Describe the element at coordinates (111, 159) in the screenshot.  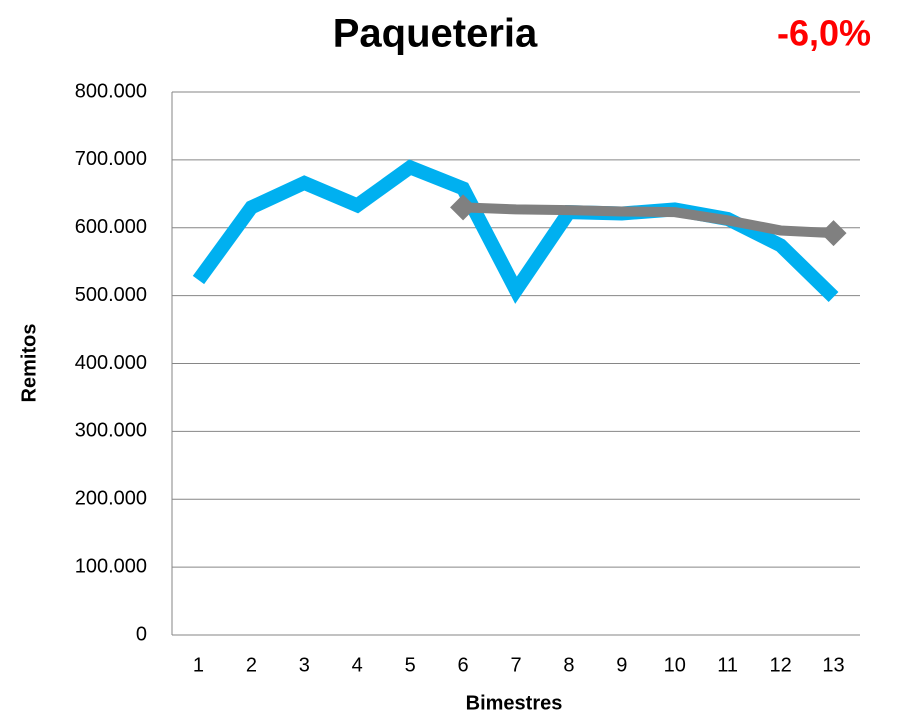
I see `y-tick-label: 700.000` at that location.